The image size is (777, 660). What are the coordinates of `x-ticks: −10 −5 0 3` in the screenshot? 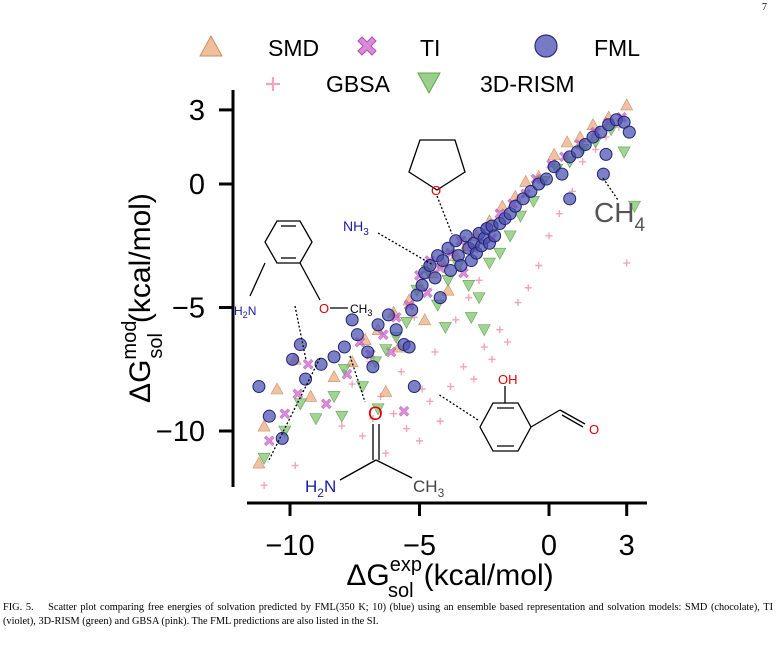 It's located at (450, 532).